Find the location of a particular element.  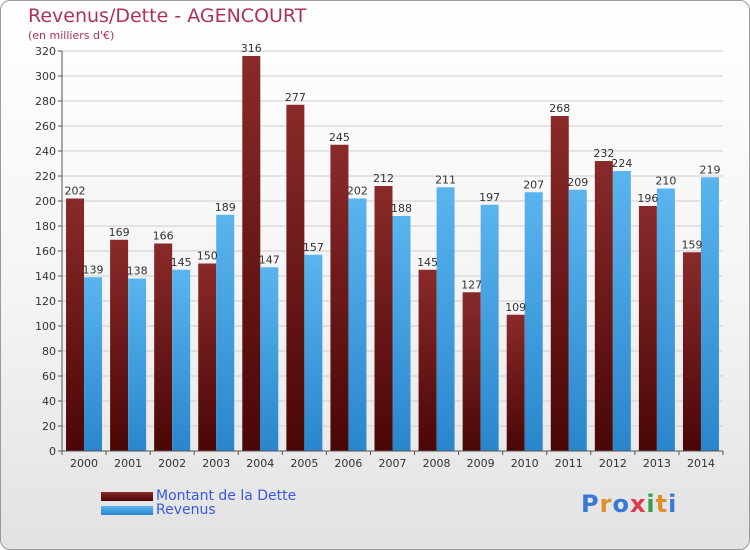

data-label-debt: 150 is located at coordinates (207, 256).